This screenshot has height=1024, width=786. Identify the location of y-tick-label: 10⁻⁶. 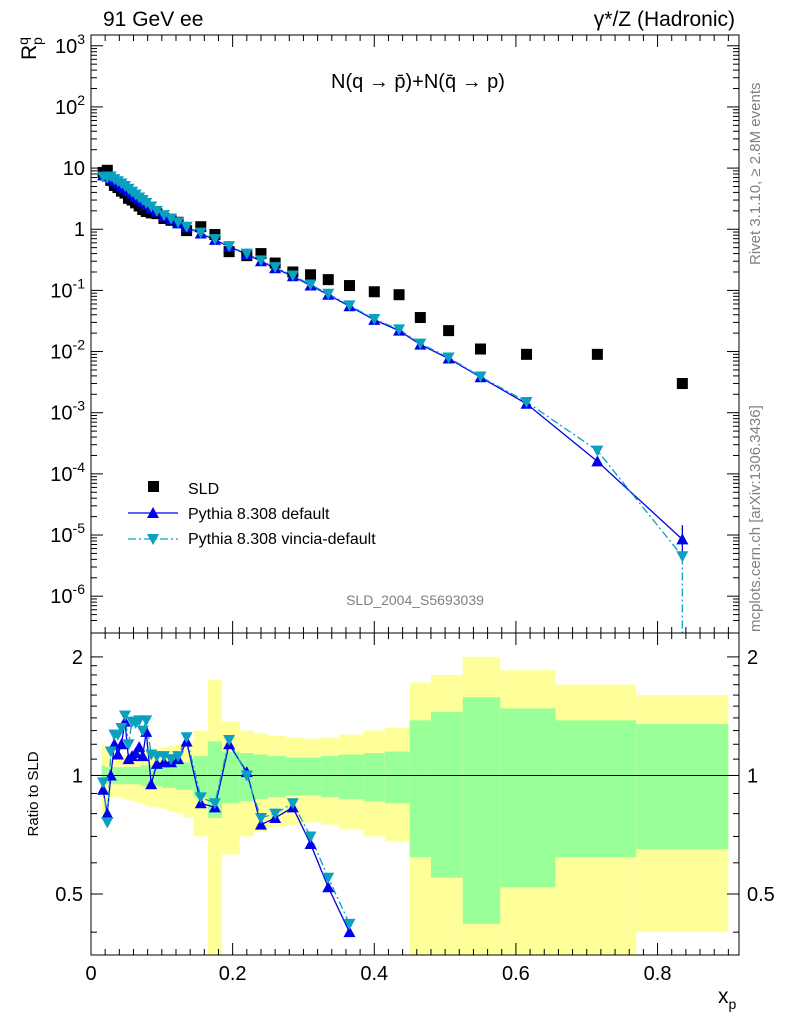
(67, 594).